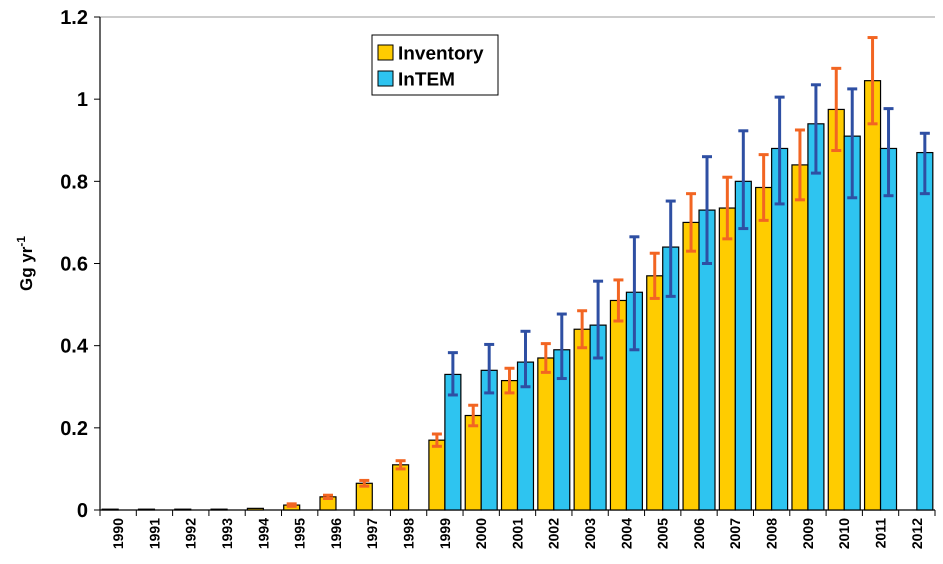 The width and height of the screenshot is (943, 564). What do you see at coordinates (426, 80) in the screenshot?
I see `legend-label: InTEM` at bounding box center [426, 80].